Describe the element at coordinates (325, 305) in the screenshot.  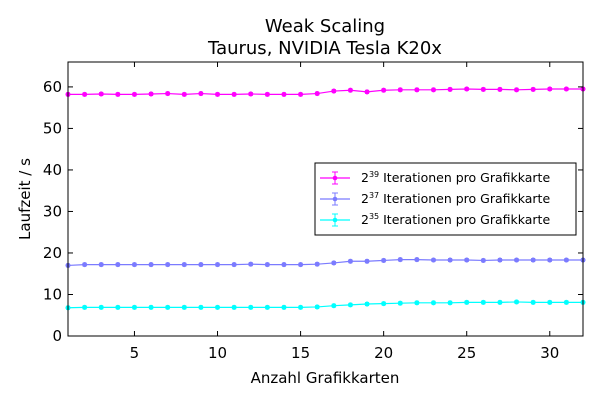
I see `series-line` at that location.